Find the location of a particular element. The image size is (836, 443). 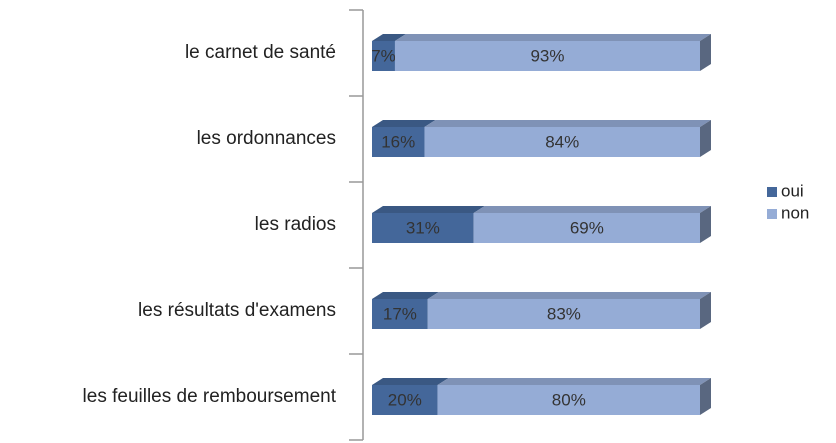

value-label: 7% is located at coordinates (383, 55).